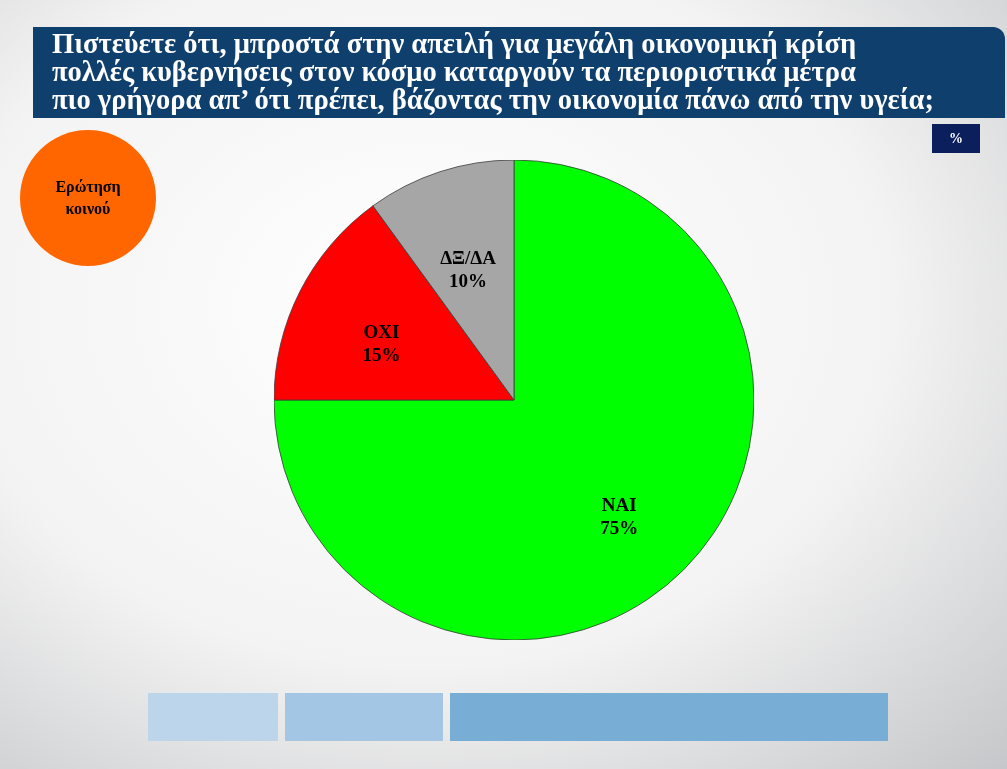 Image resolution: width=1007 pixels, height=769 pixels. I want to click on unit-badge: %, so click(956, 138).